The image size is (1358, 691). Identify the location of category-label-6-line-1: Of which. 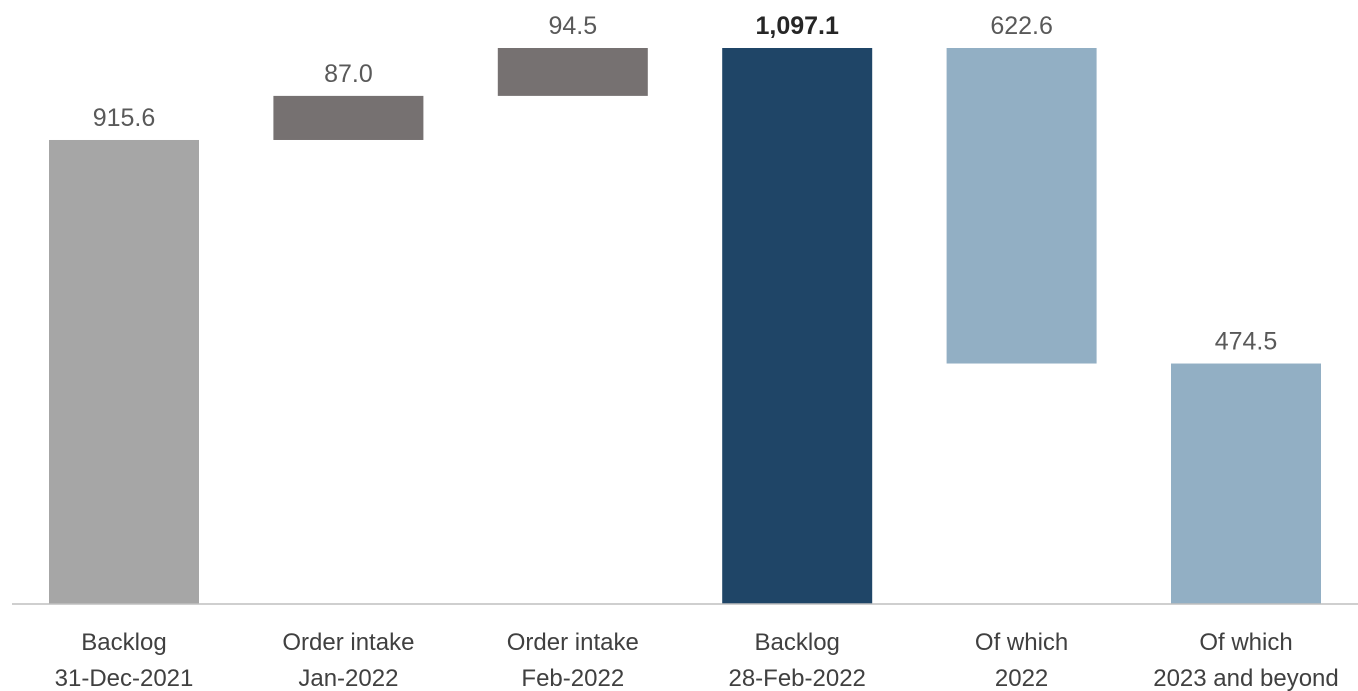
(1245, 642).